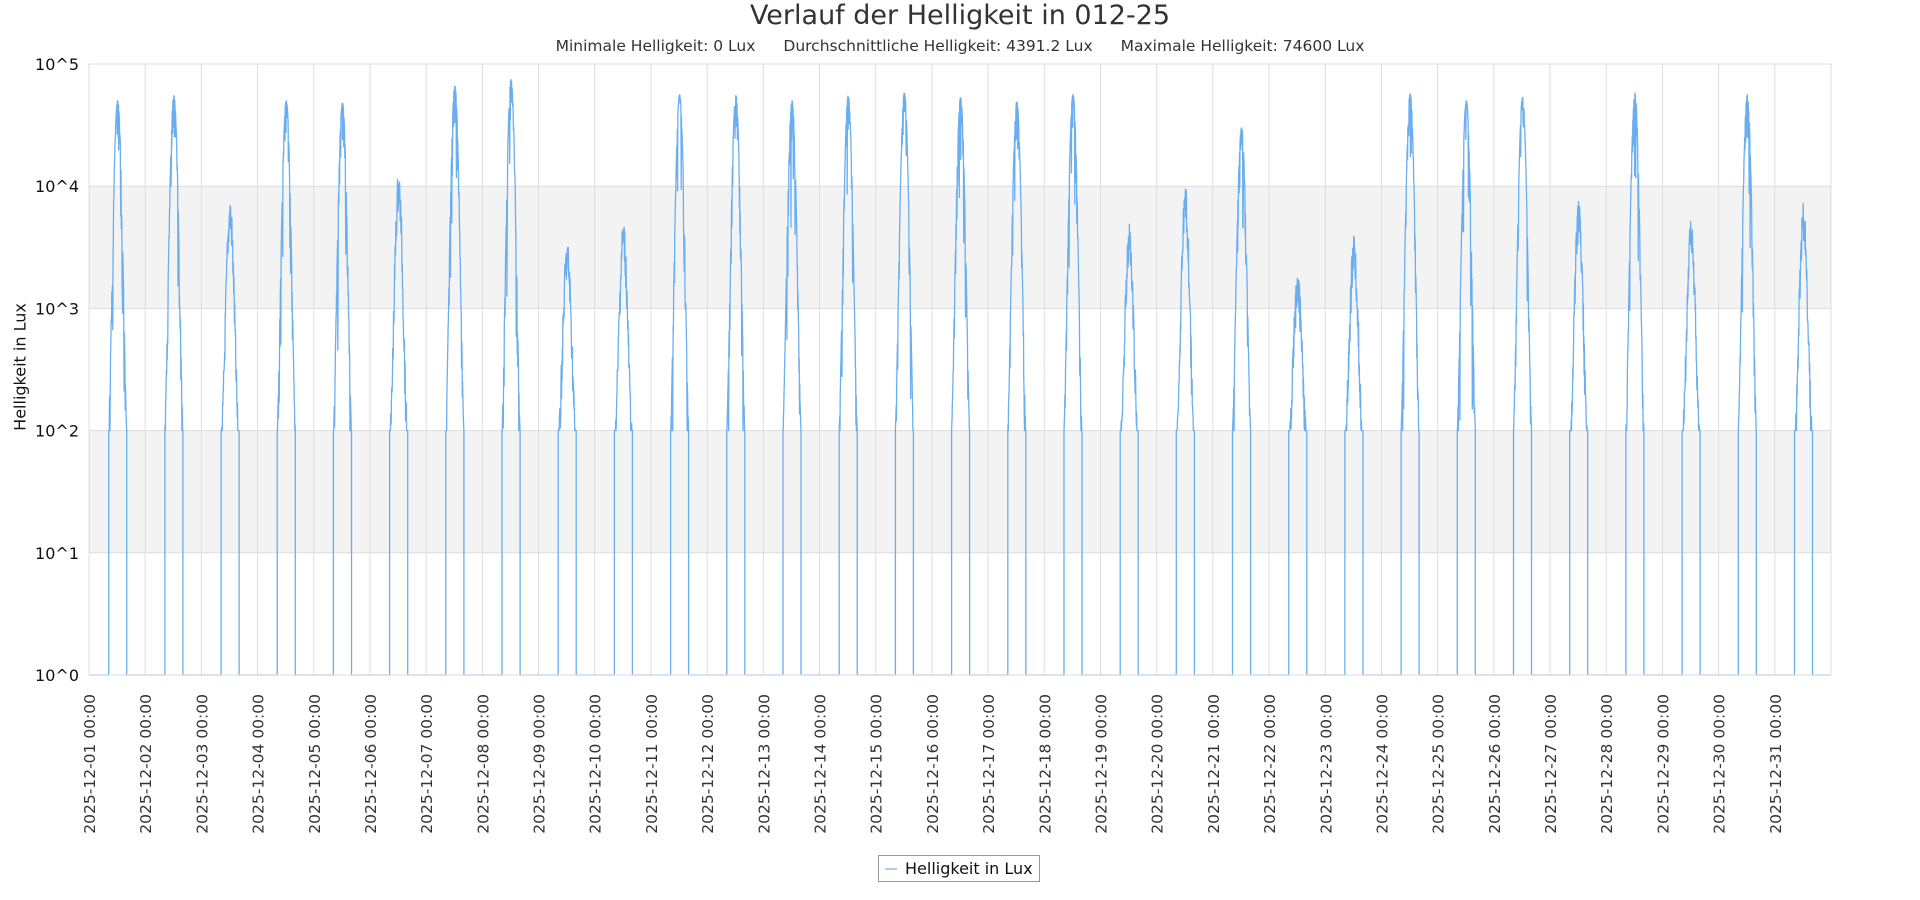 This screenshot has width=1920, height=900. What do you see at coordinates (1776, 764) in the screenshot?
I see `x-tick-label: 2025-12-31 00:00` at bounding box center [1776, 764].